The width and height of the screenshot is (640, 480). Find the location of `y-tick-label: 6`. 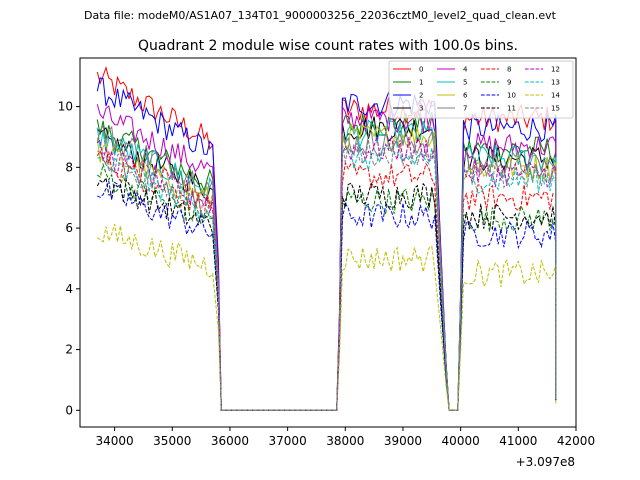

y-tick-label: 6 is located at coordinates (69, 228).